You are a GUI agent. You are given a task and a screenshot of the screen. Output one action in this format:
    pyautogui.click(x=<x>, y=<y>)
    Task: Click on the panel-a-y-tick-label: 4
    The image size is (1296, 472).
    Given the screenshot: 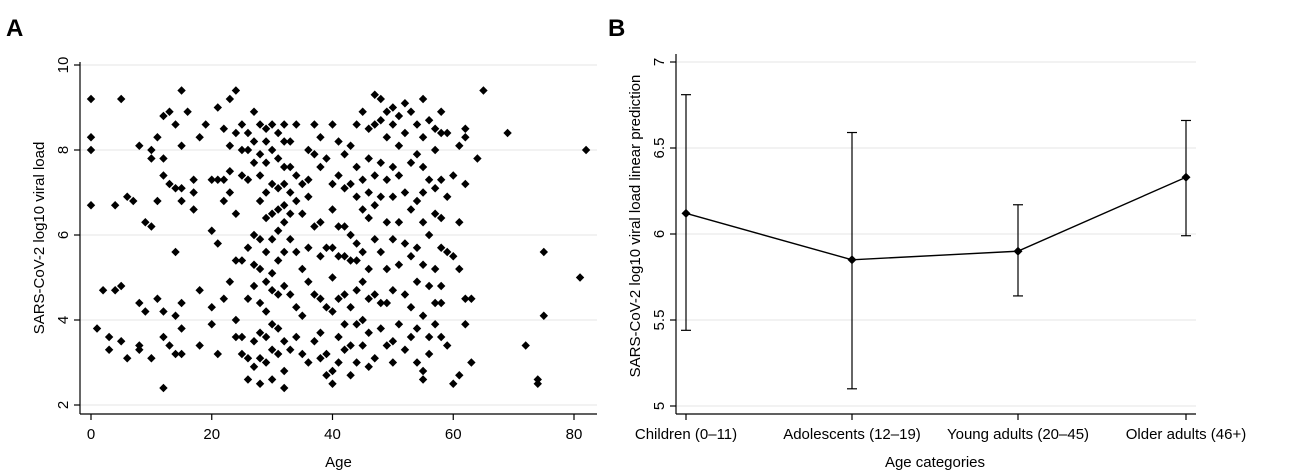 What is the action you would take?
    pyautogui.click(x=63, y=320)
    